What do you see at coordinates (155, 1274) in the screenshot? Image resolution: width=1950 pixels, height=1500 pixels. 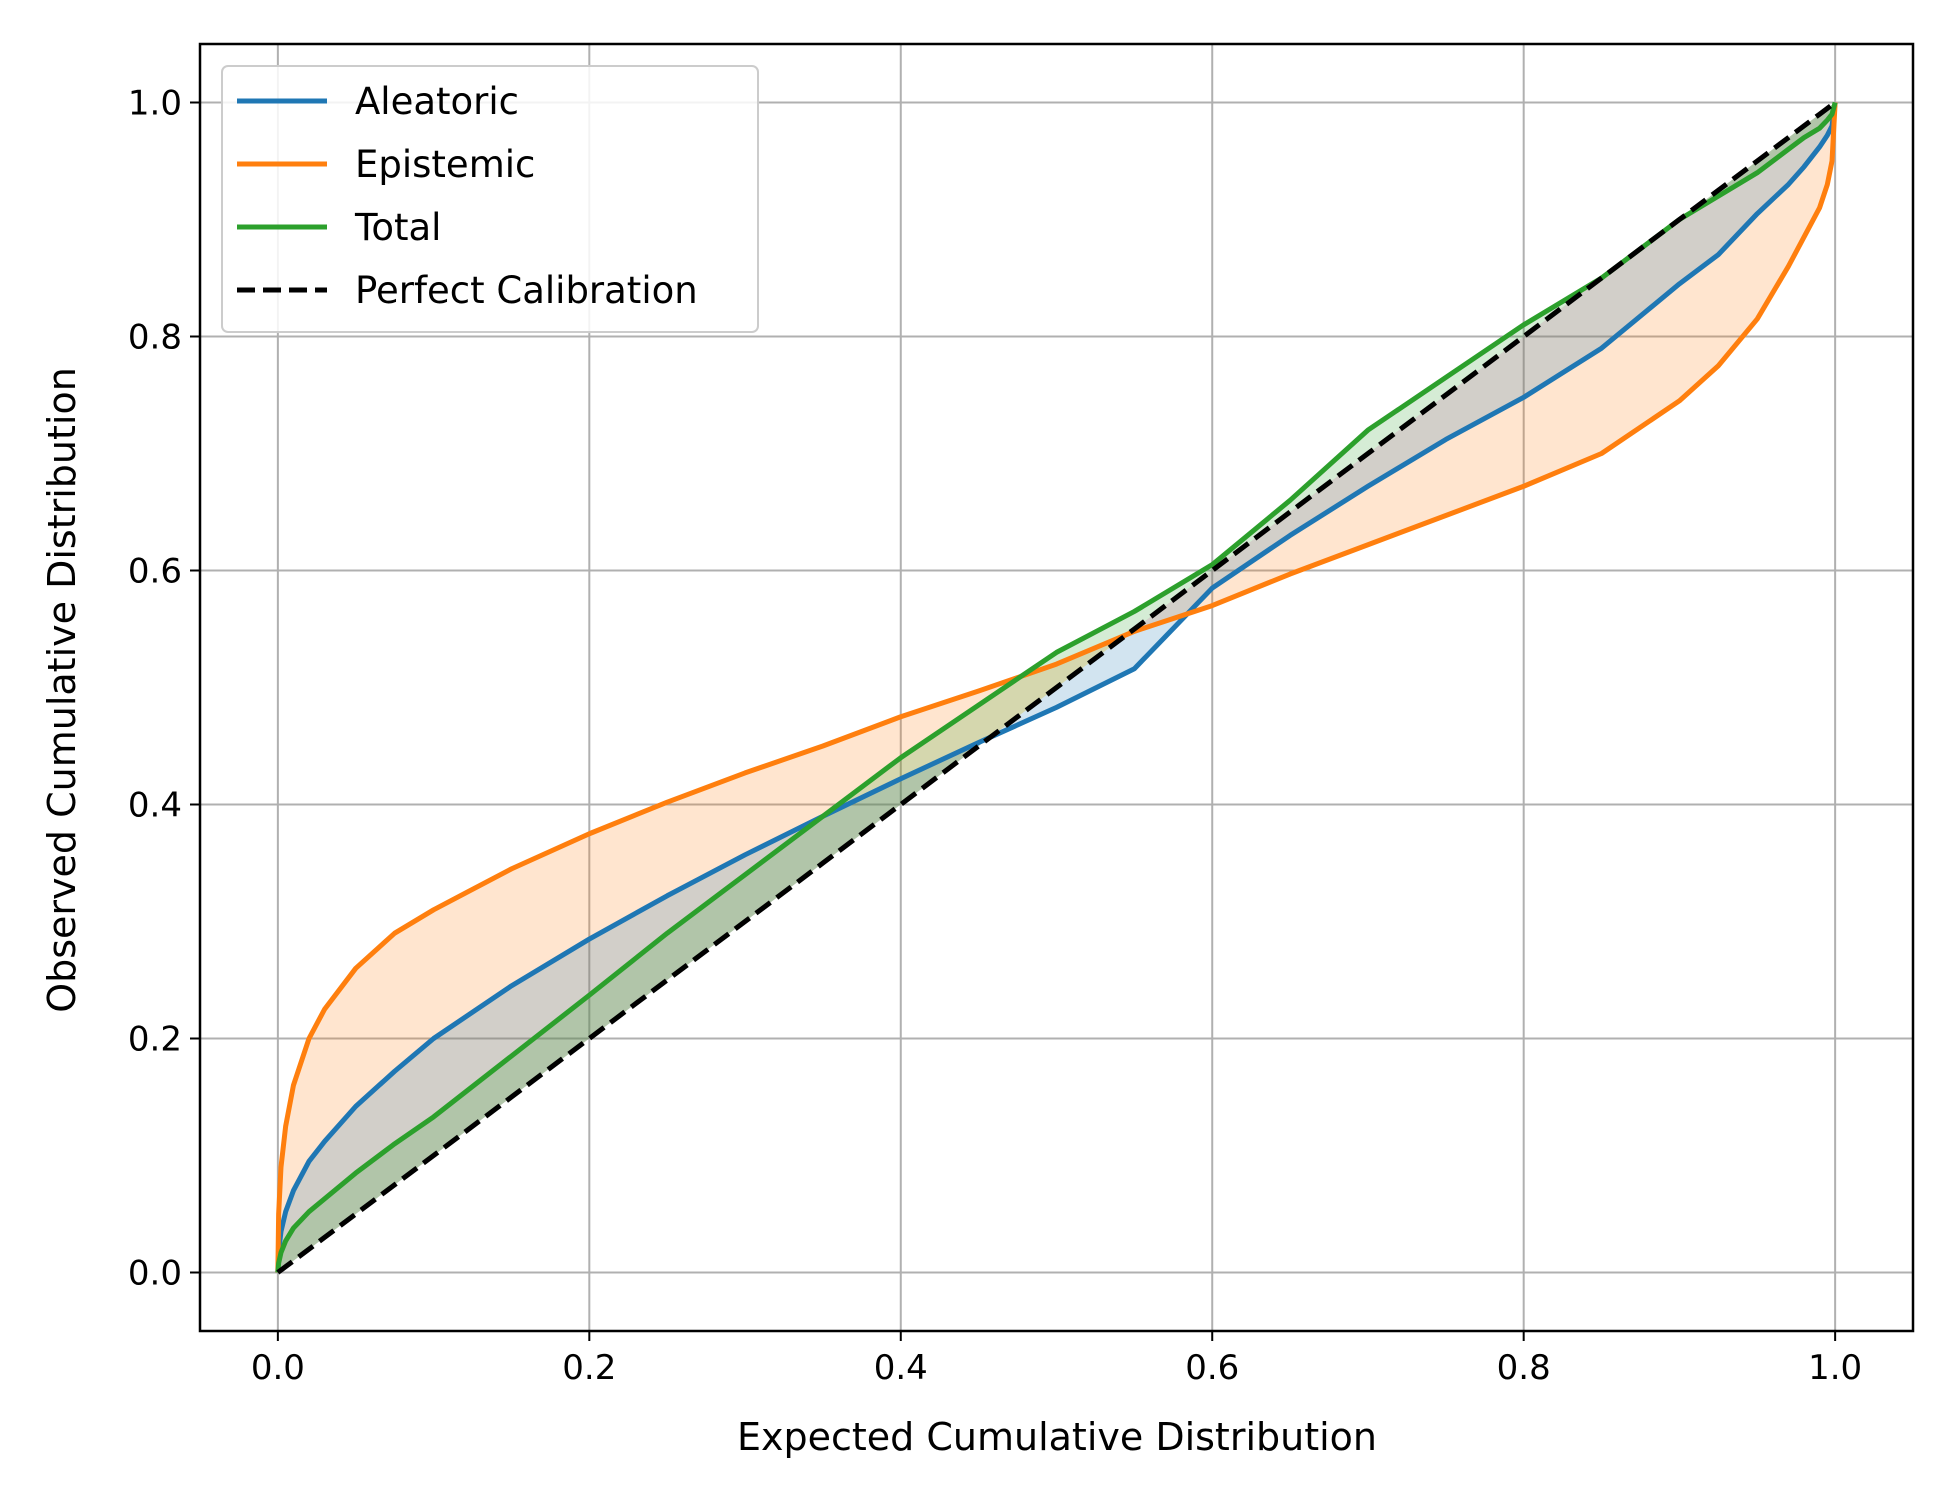 I see `y-tick-label: 0.0` at bounding box center [155, 1274].